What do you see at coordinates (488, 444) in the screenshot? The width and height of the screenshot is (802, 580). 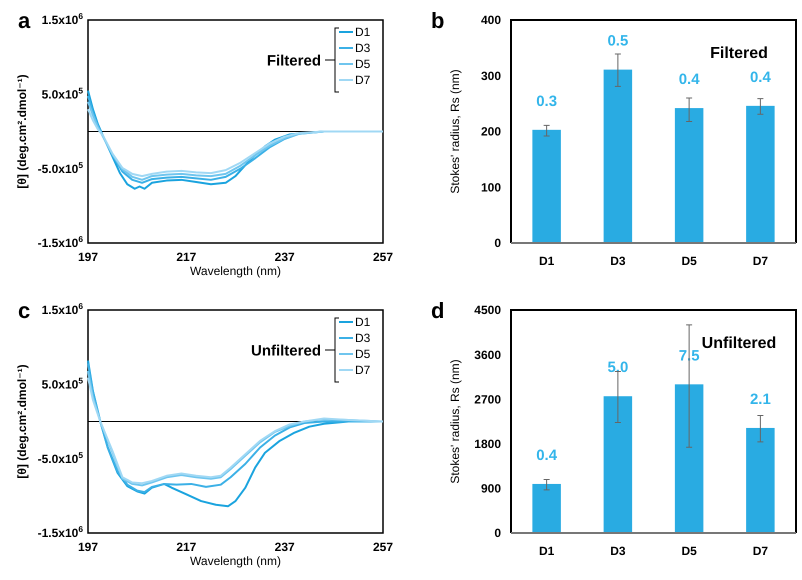 I see `y-tick-label: 1800` at bounding box center [488, 444].